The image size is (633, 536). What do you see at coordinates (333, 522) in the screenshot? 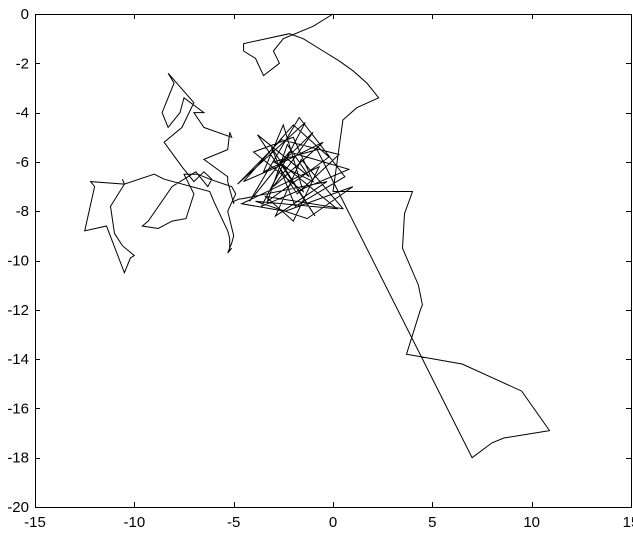
I see `x-tick-label: 0` at bounding box center [333, 522].